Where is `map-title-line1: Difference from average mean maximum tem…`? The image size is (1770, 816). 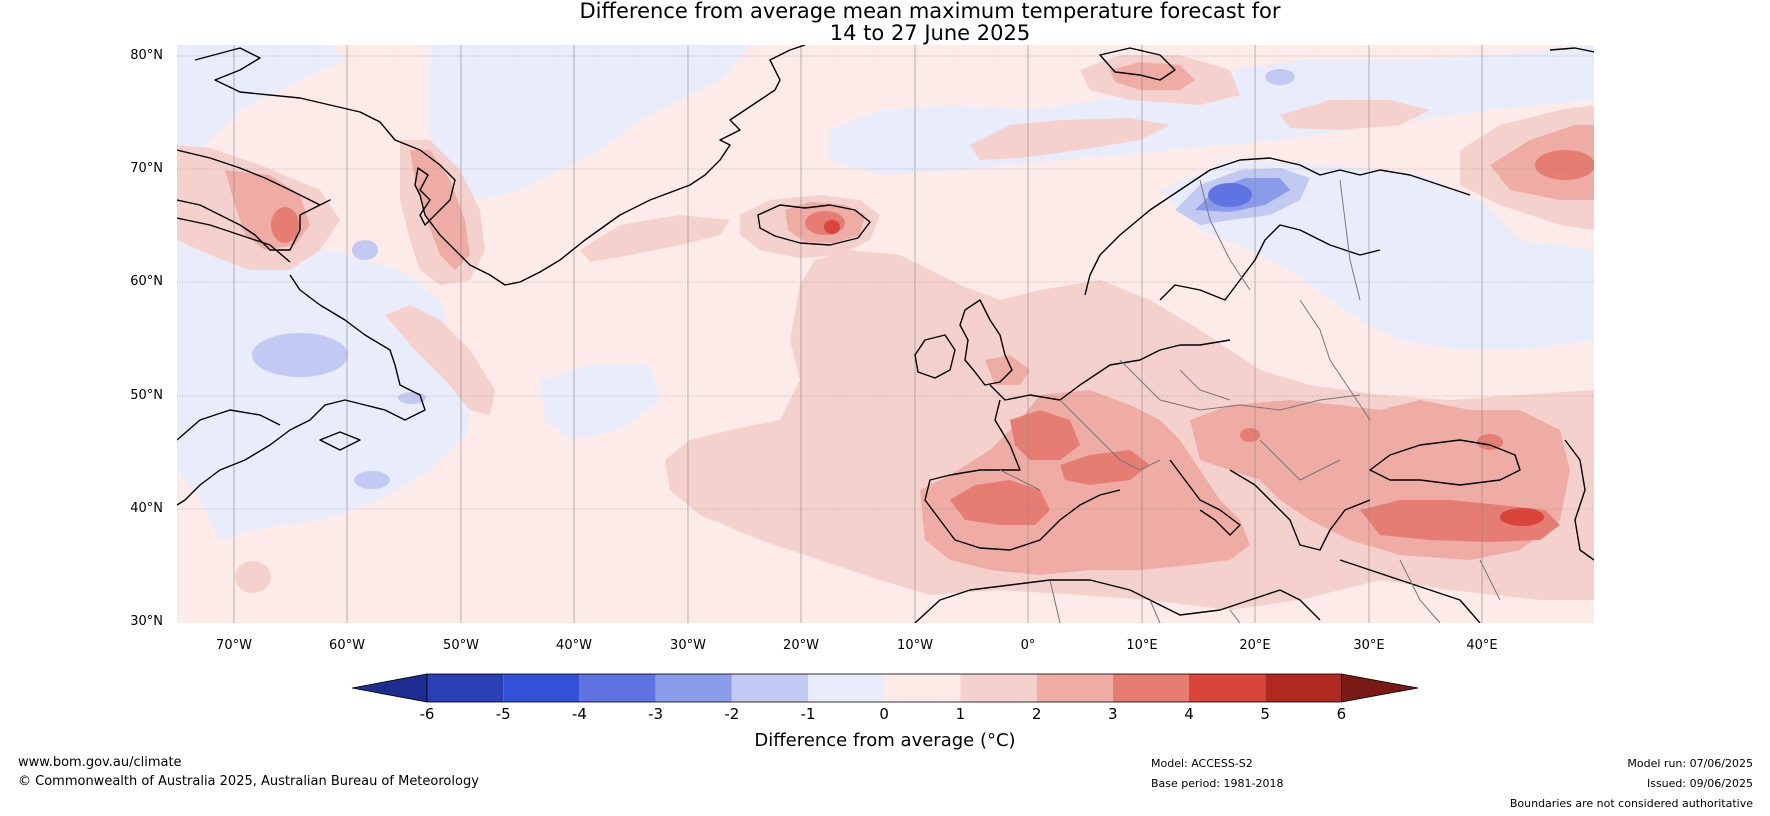 map-title-line1: Difference from average mean maximum tem… is located at coordinates (930, 11).